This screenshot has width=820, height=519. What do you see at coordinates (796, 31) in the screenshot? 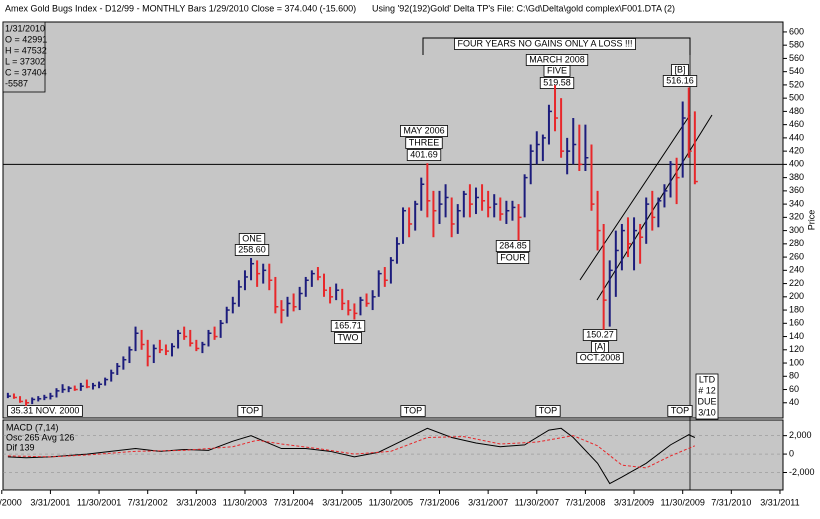
I see `y-tick-label: 600` at bounding box center [796, 31].